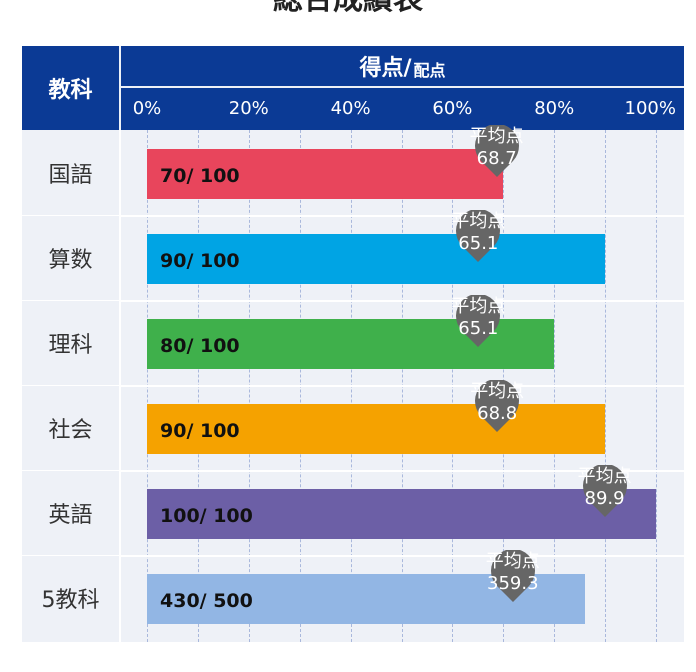  I want to click on average-value: 359.3, so click(513, 583).